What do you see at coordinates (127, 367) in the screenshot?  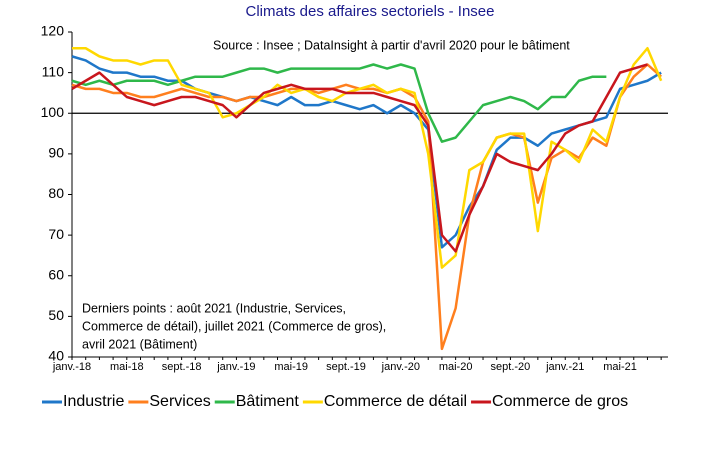 I see `x-tick-label: mai-18` at bounding box center [127, 367].